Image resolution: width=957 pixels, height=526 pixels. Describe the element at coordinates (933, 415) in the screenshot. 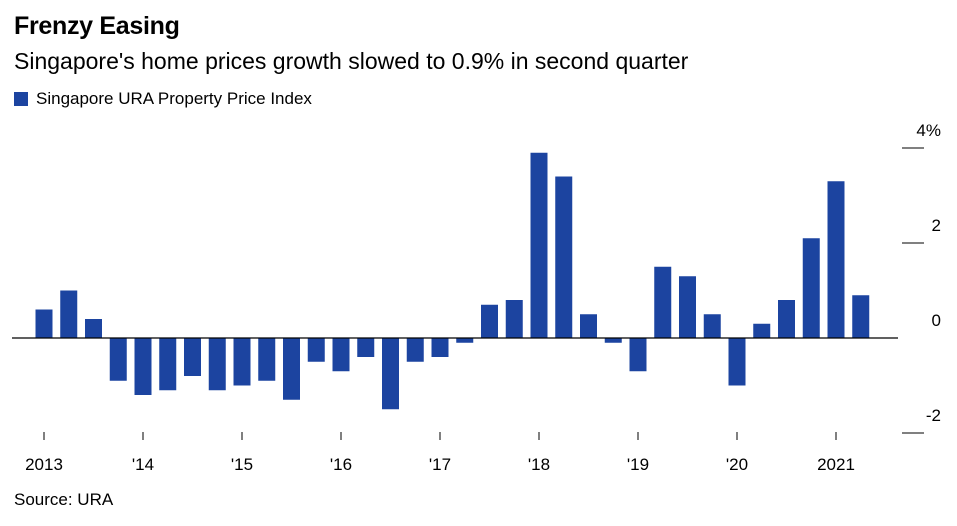

I see `y-tick-label: -2` at that location.